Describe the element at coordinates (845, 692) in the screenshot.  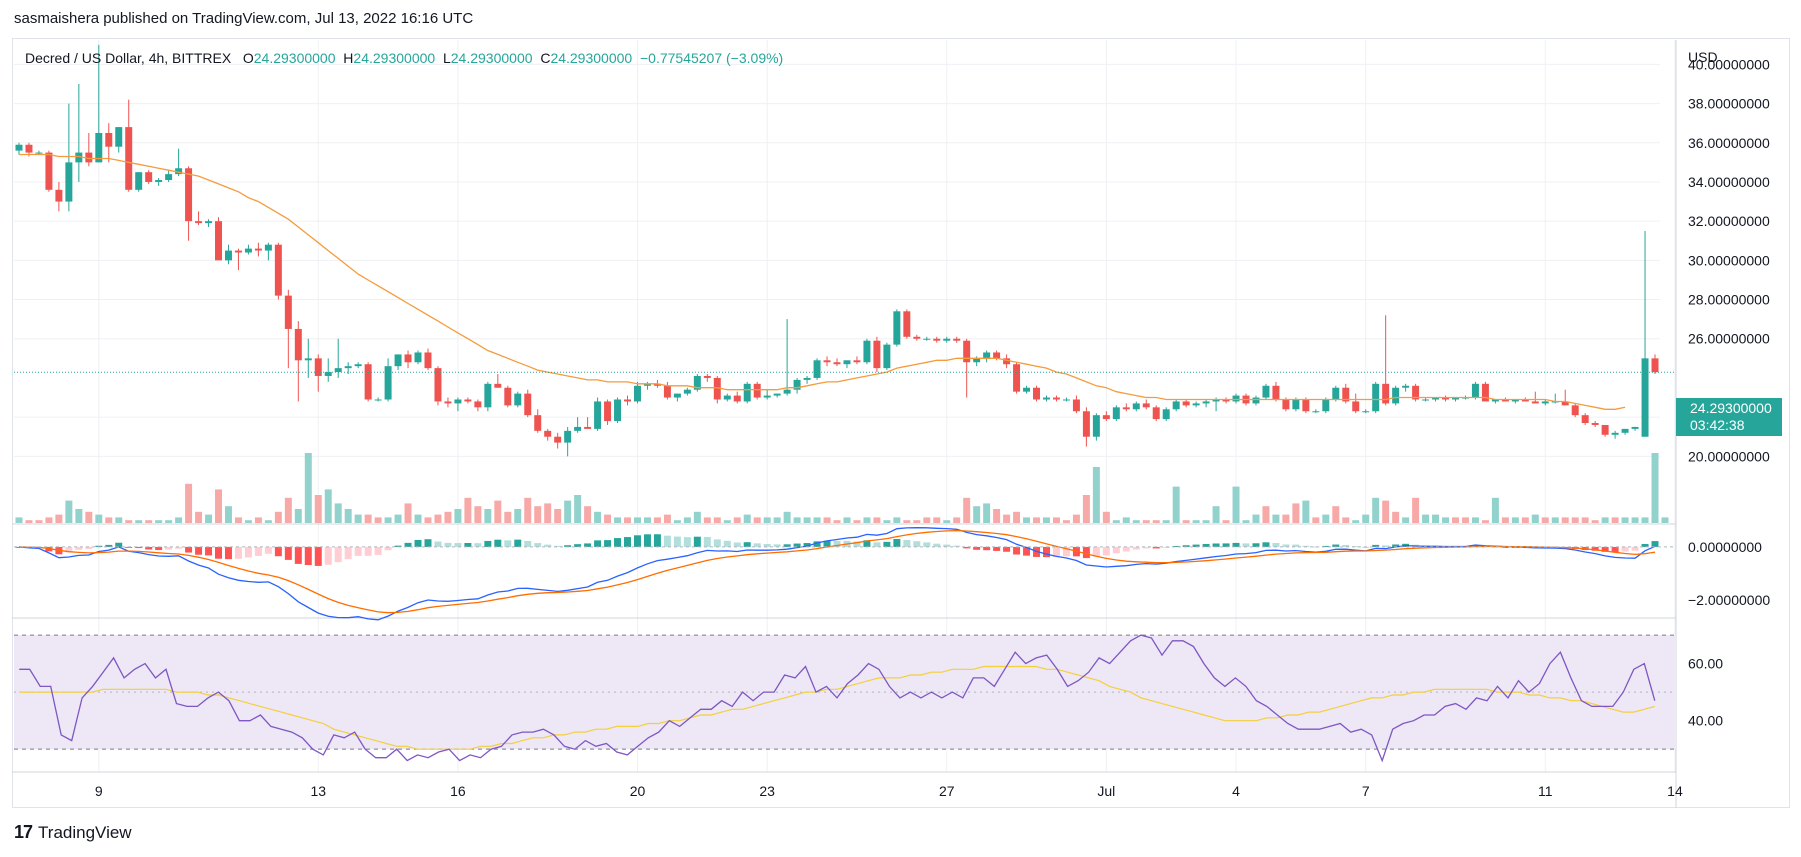
I see `rsi-band` at that location.